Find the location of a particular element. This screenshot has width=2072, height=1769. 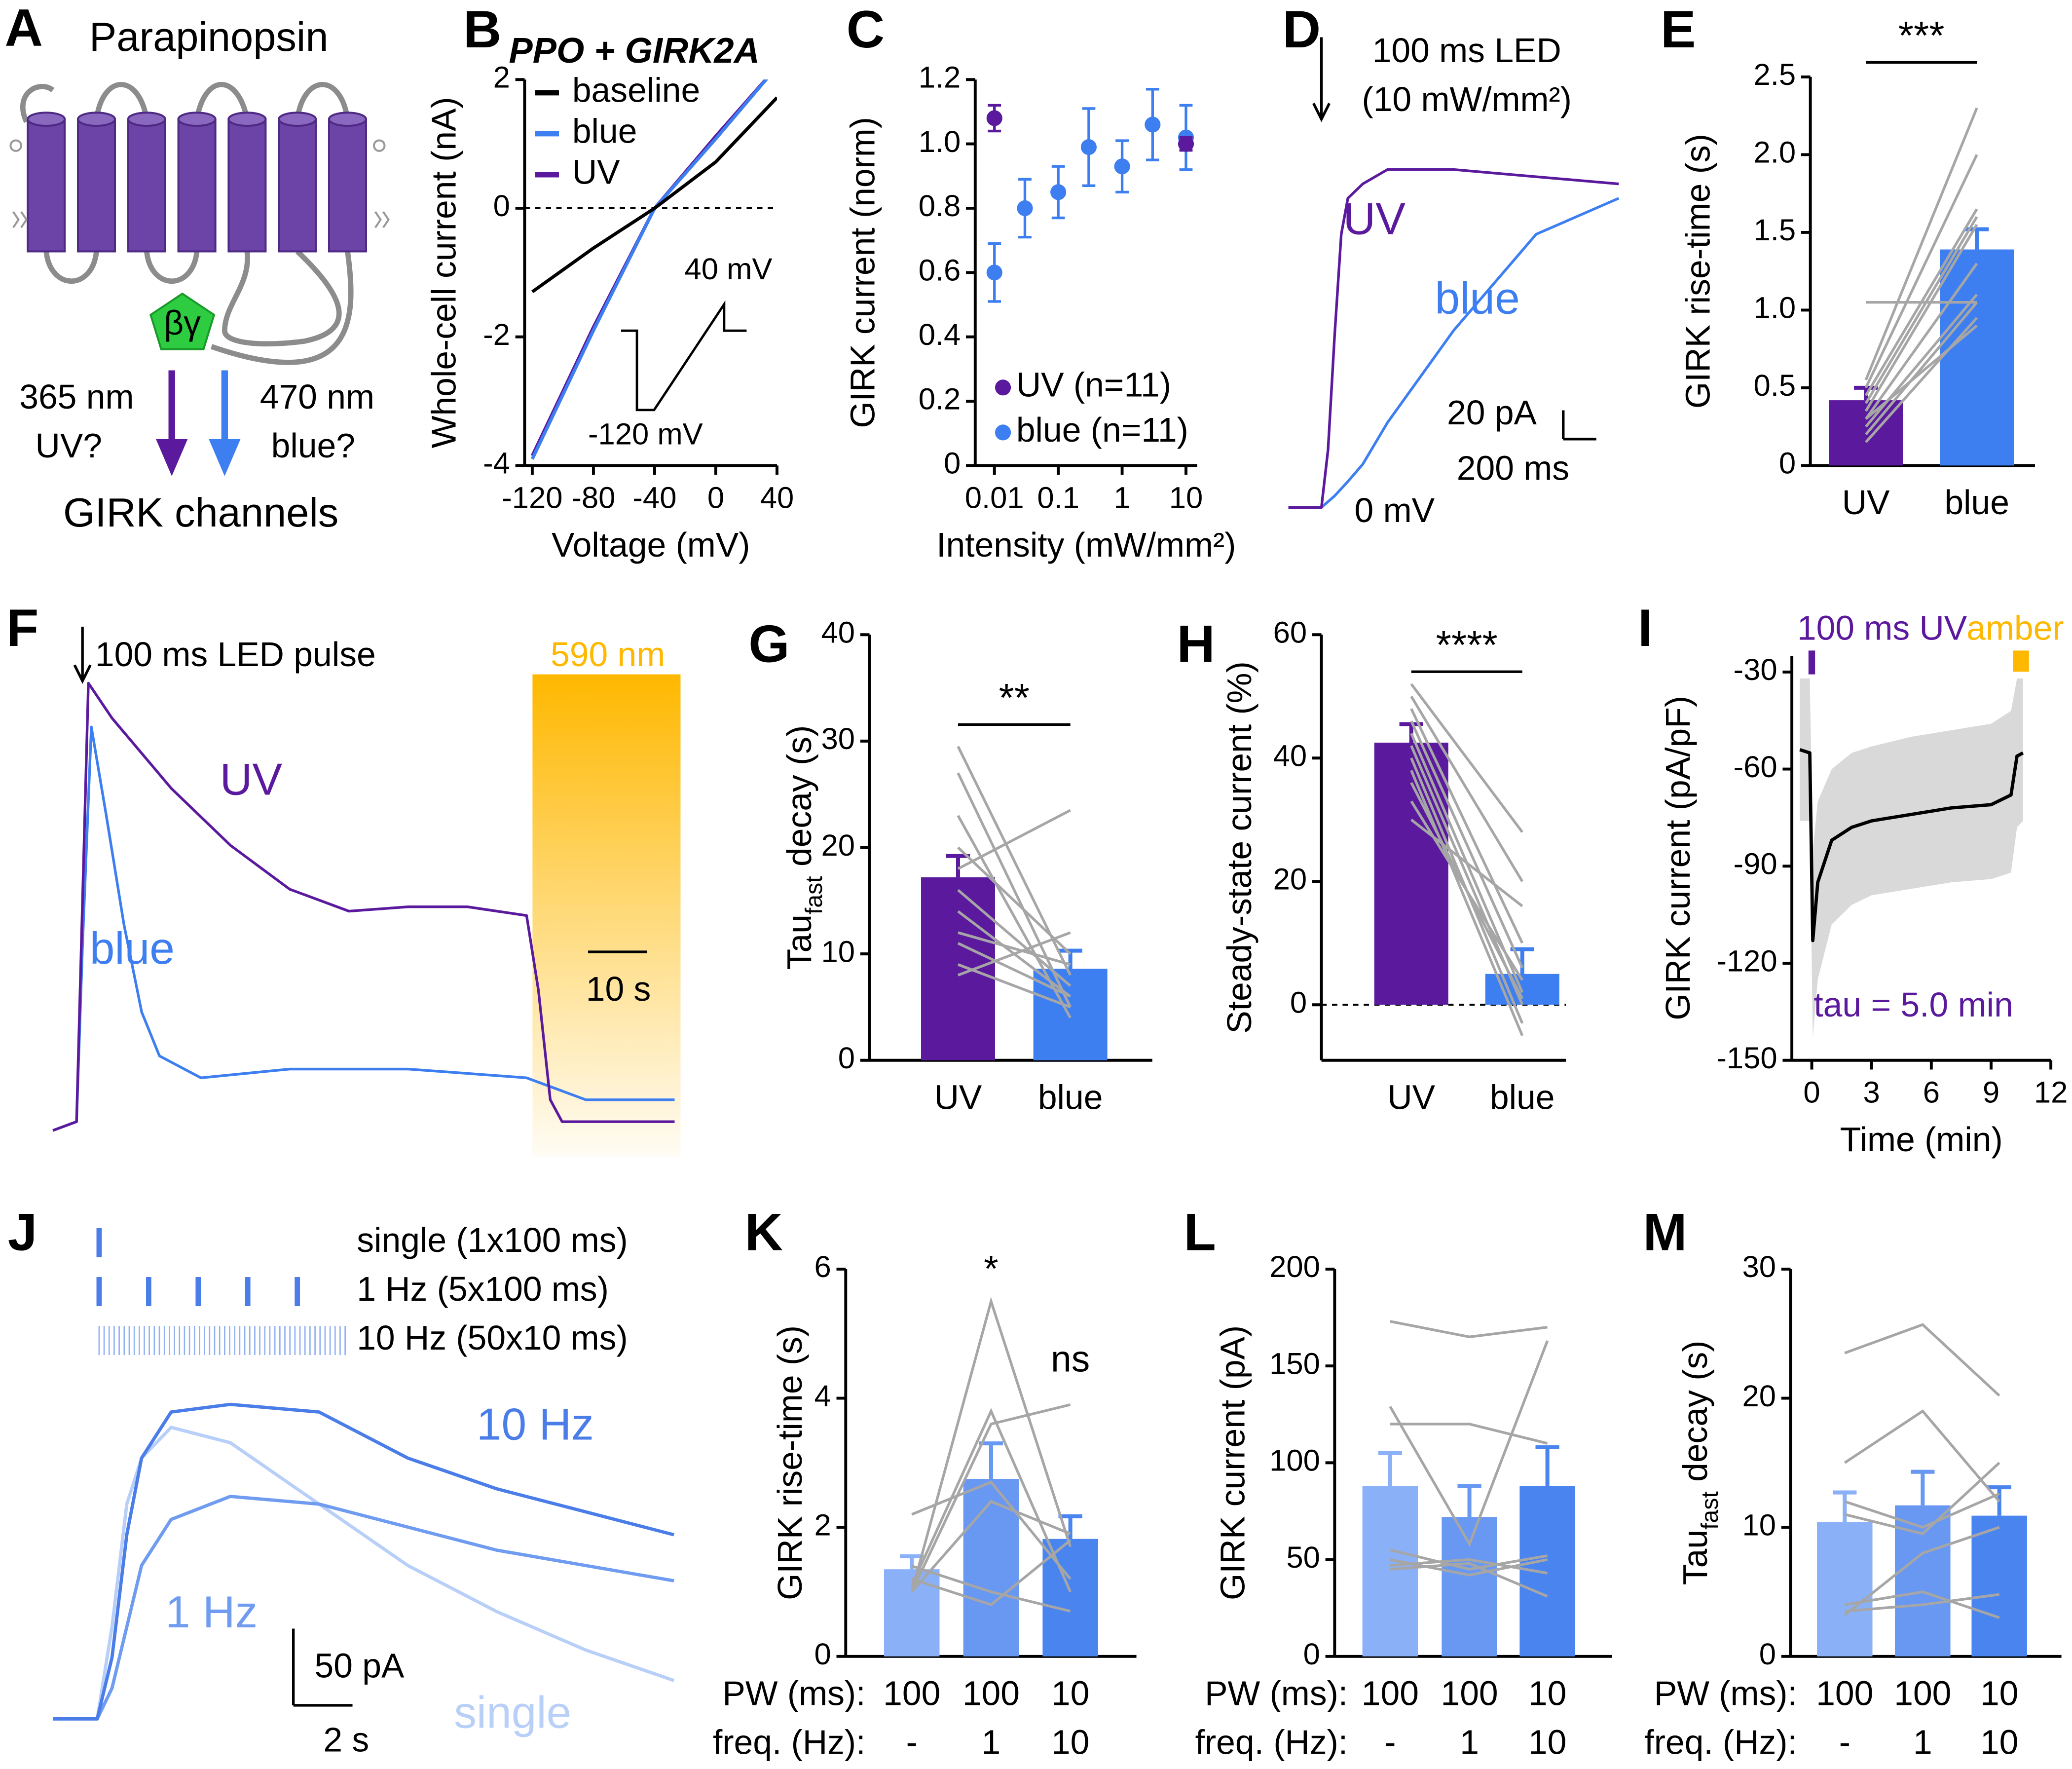

error-band is located at coordinates (1912, 858).